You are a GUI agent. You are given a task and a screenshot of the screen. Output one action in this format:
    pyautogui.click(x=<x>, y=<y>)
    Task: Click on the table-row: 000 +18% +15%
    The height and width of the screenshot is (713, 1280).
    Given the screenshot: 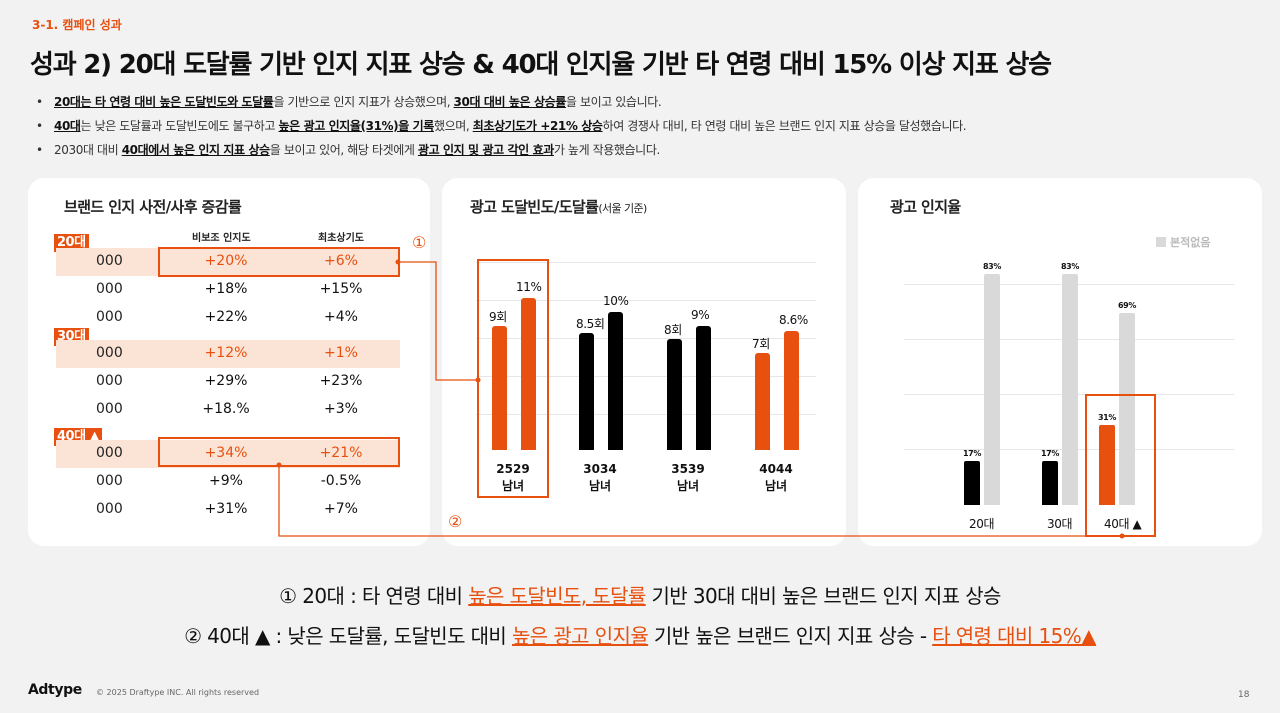 What is the action you would take?
    pyautogui.click(x=229, y=289)
    